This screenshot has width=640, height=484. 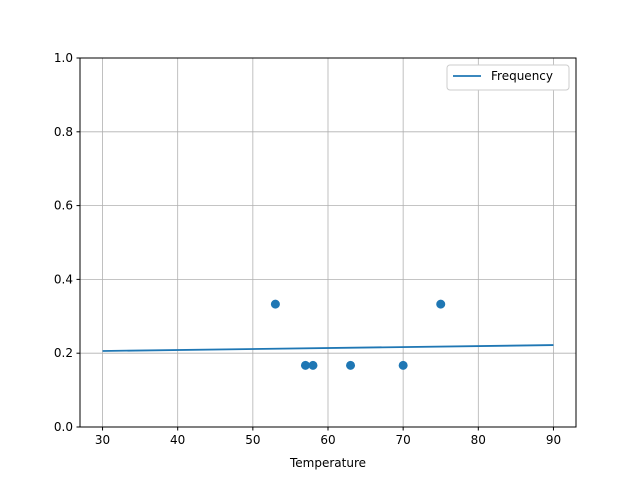 I want to click on x-axis-label: Temperature, so click(x=327, y=463).